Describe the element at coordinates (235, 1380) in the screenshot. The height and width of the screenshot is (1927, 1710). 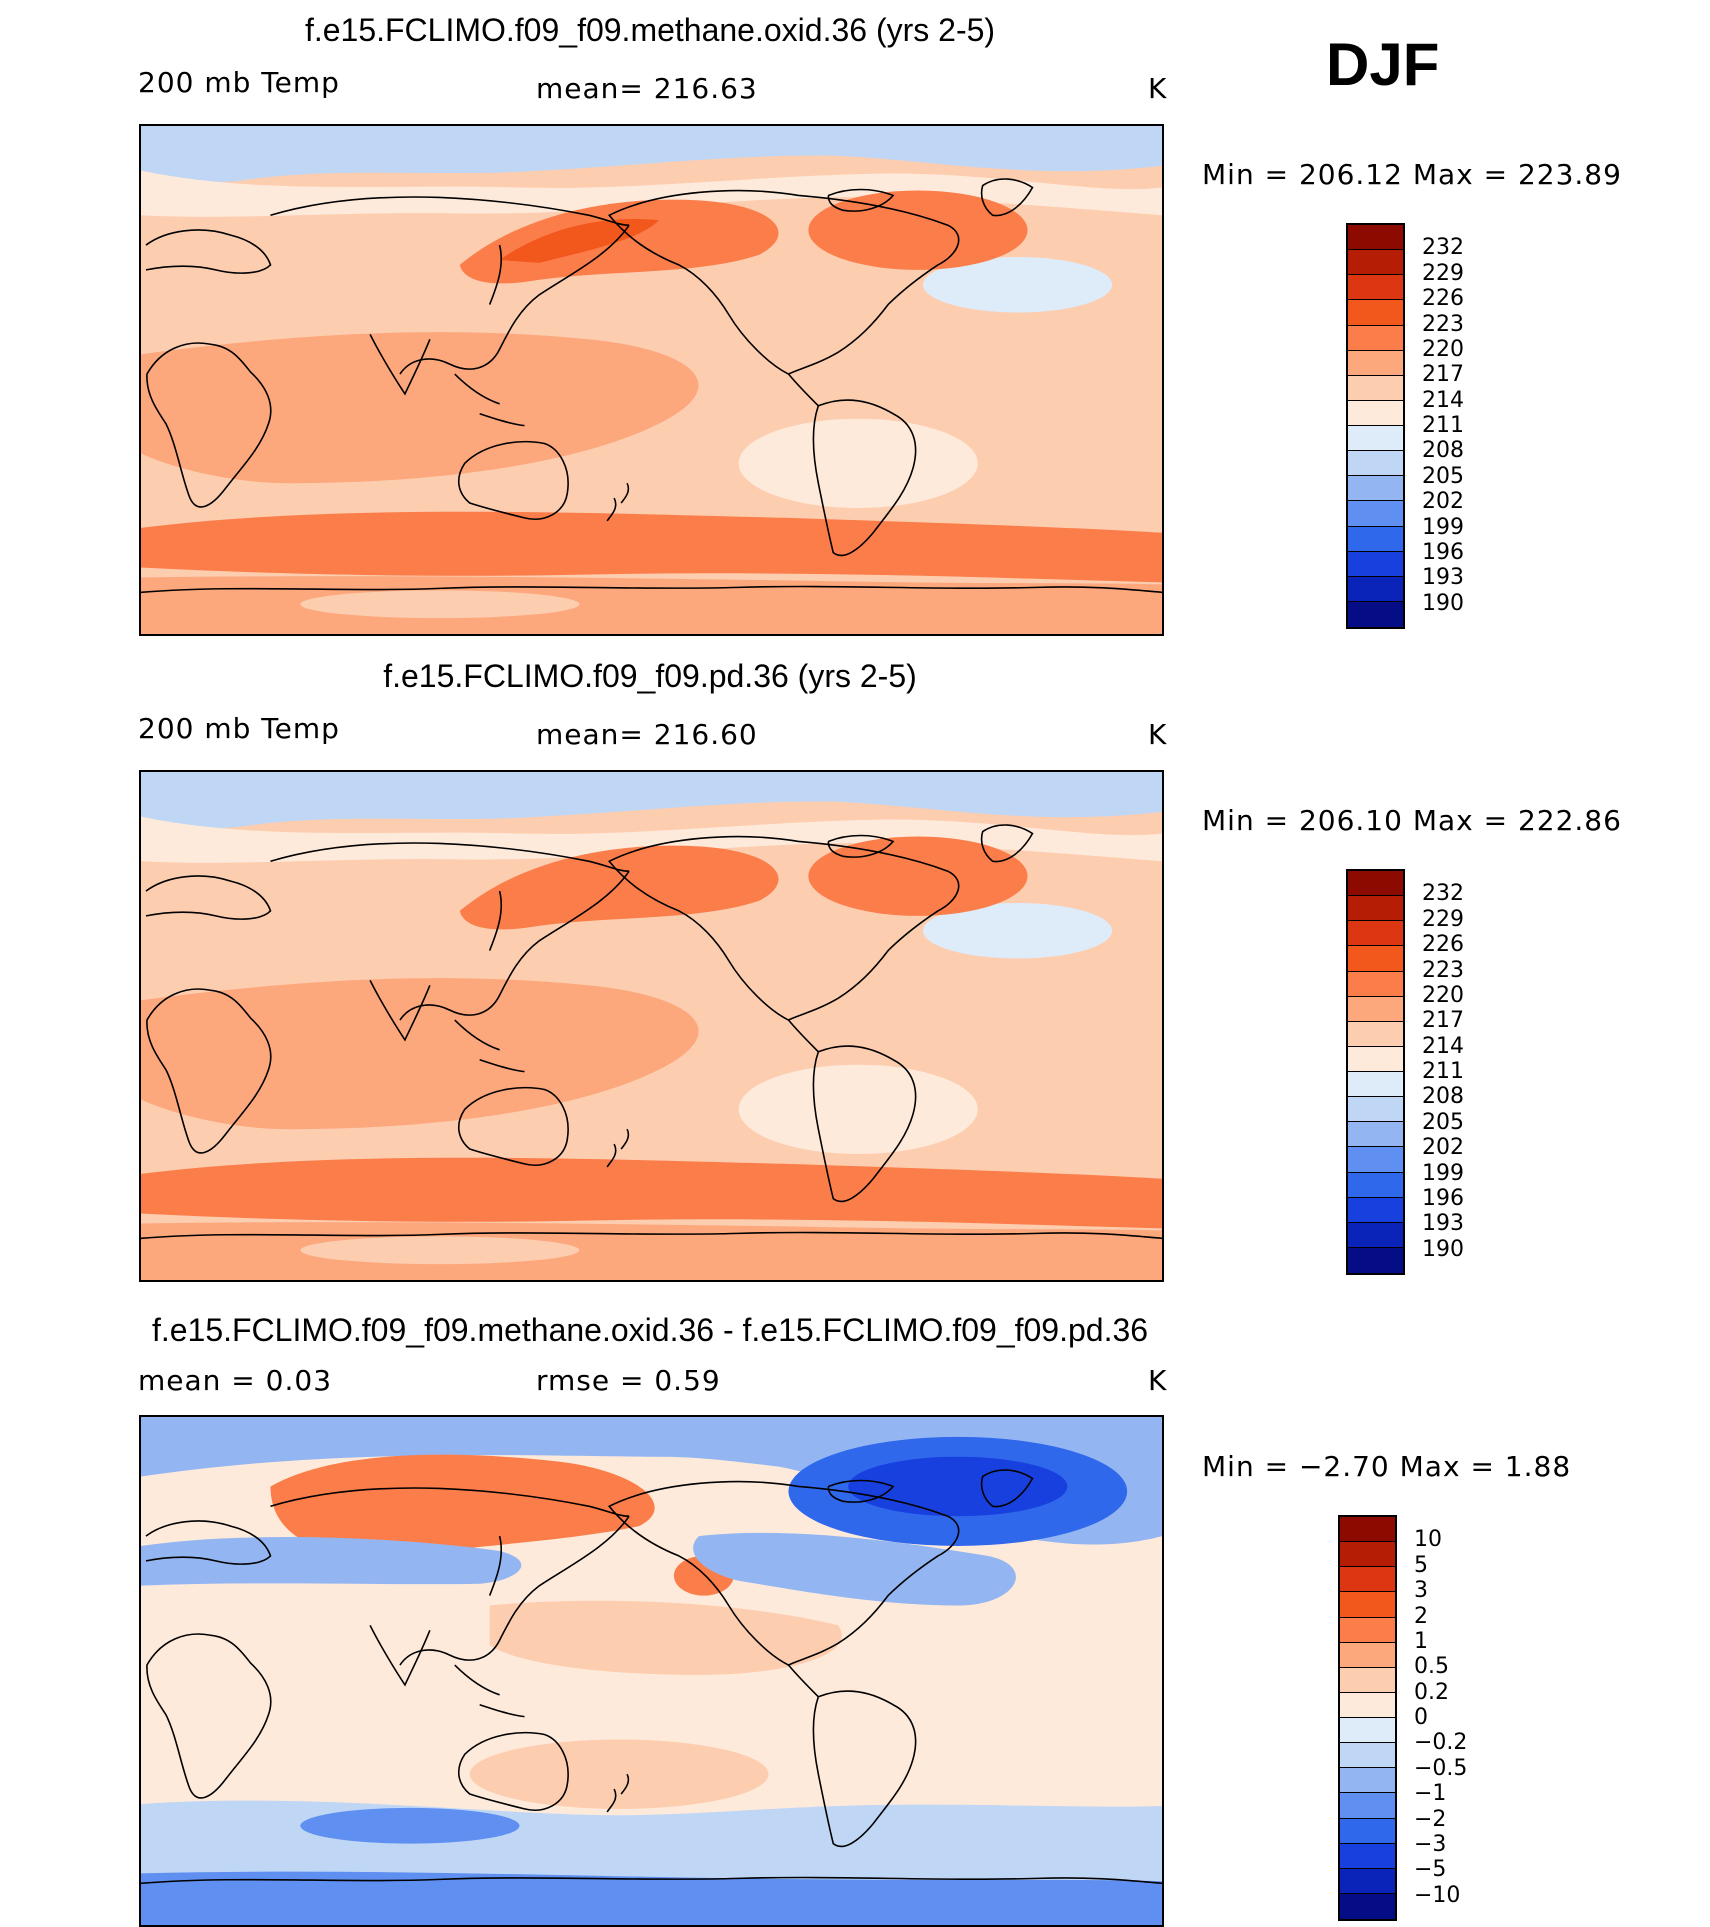
I see `panel-3-mean-label: mean = 0.03` at that location.